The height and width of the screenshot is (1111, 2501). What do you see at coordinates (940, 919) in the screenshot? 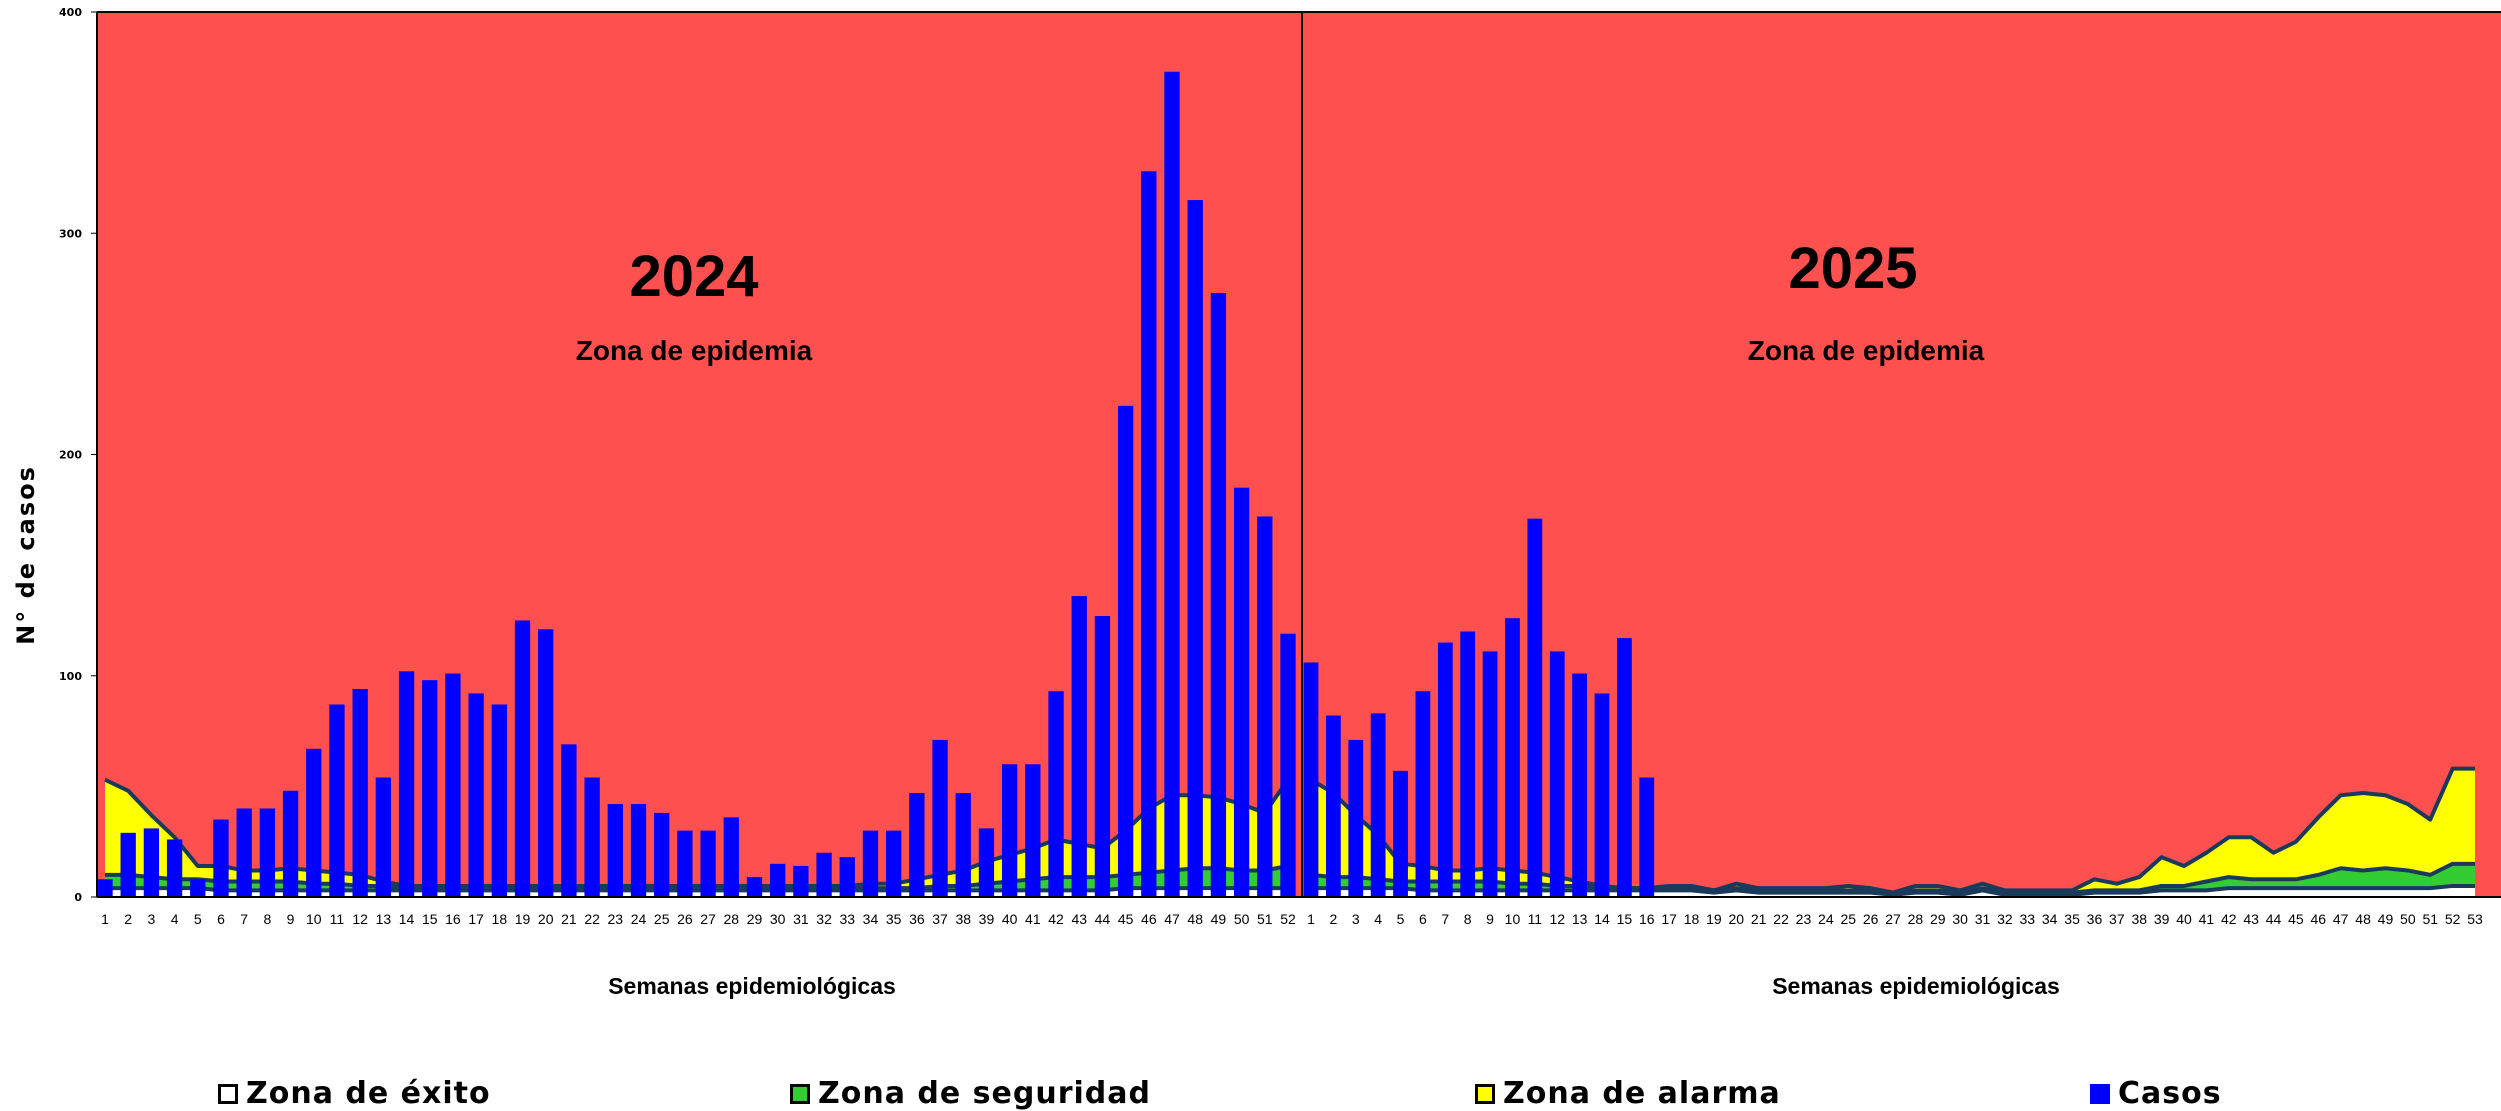
I see `x-tick-2024-37: 37` at bounding box center [940, 919].